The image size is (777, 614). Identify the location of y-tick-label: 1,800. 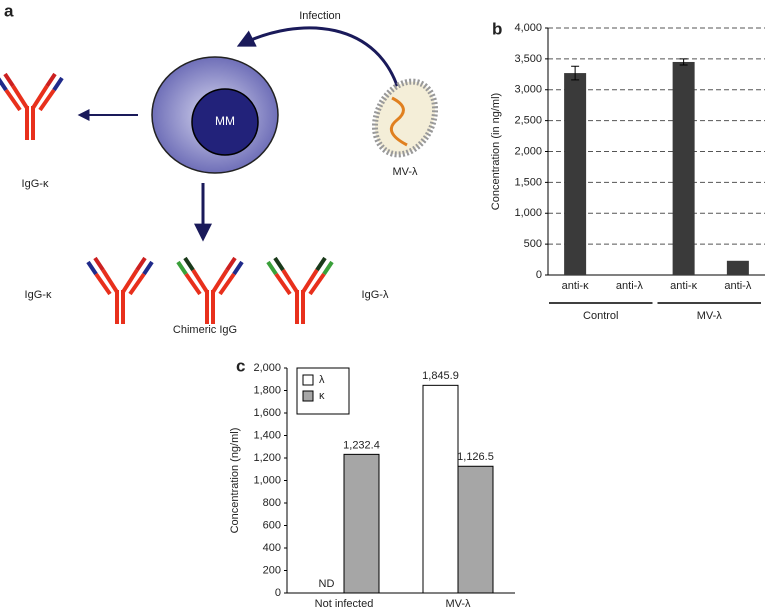
(267, 390).